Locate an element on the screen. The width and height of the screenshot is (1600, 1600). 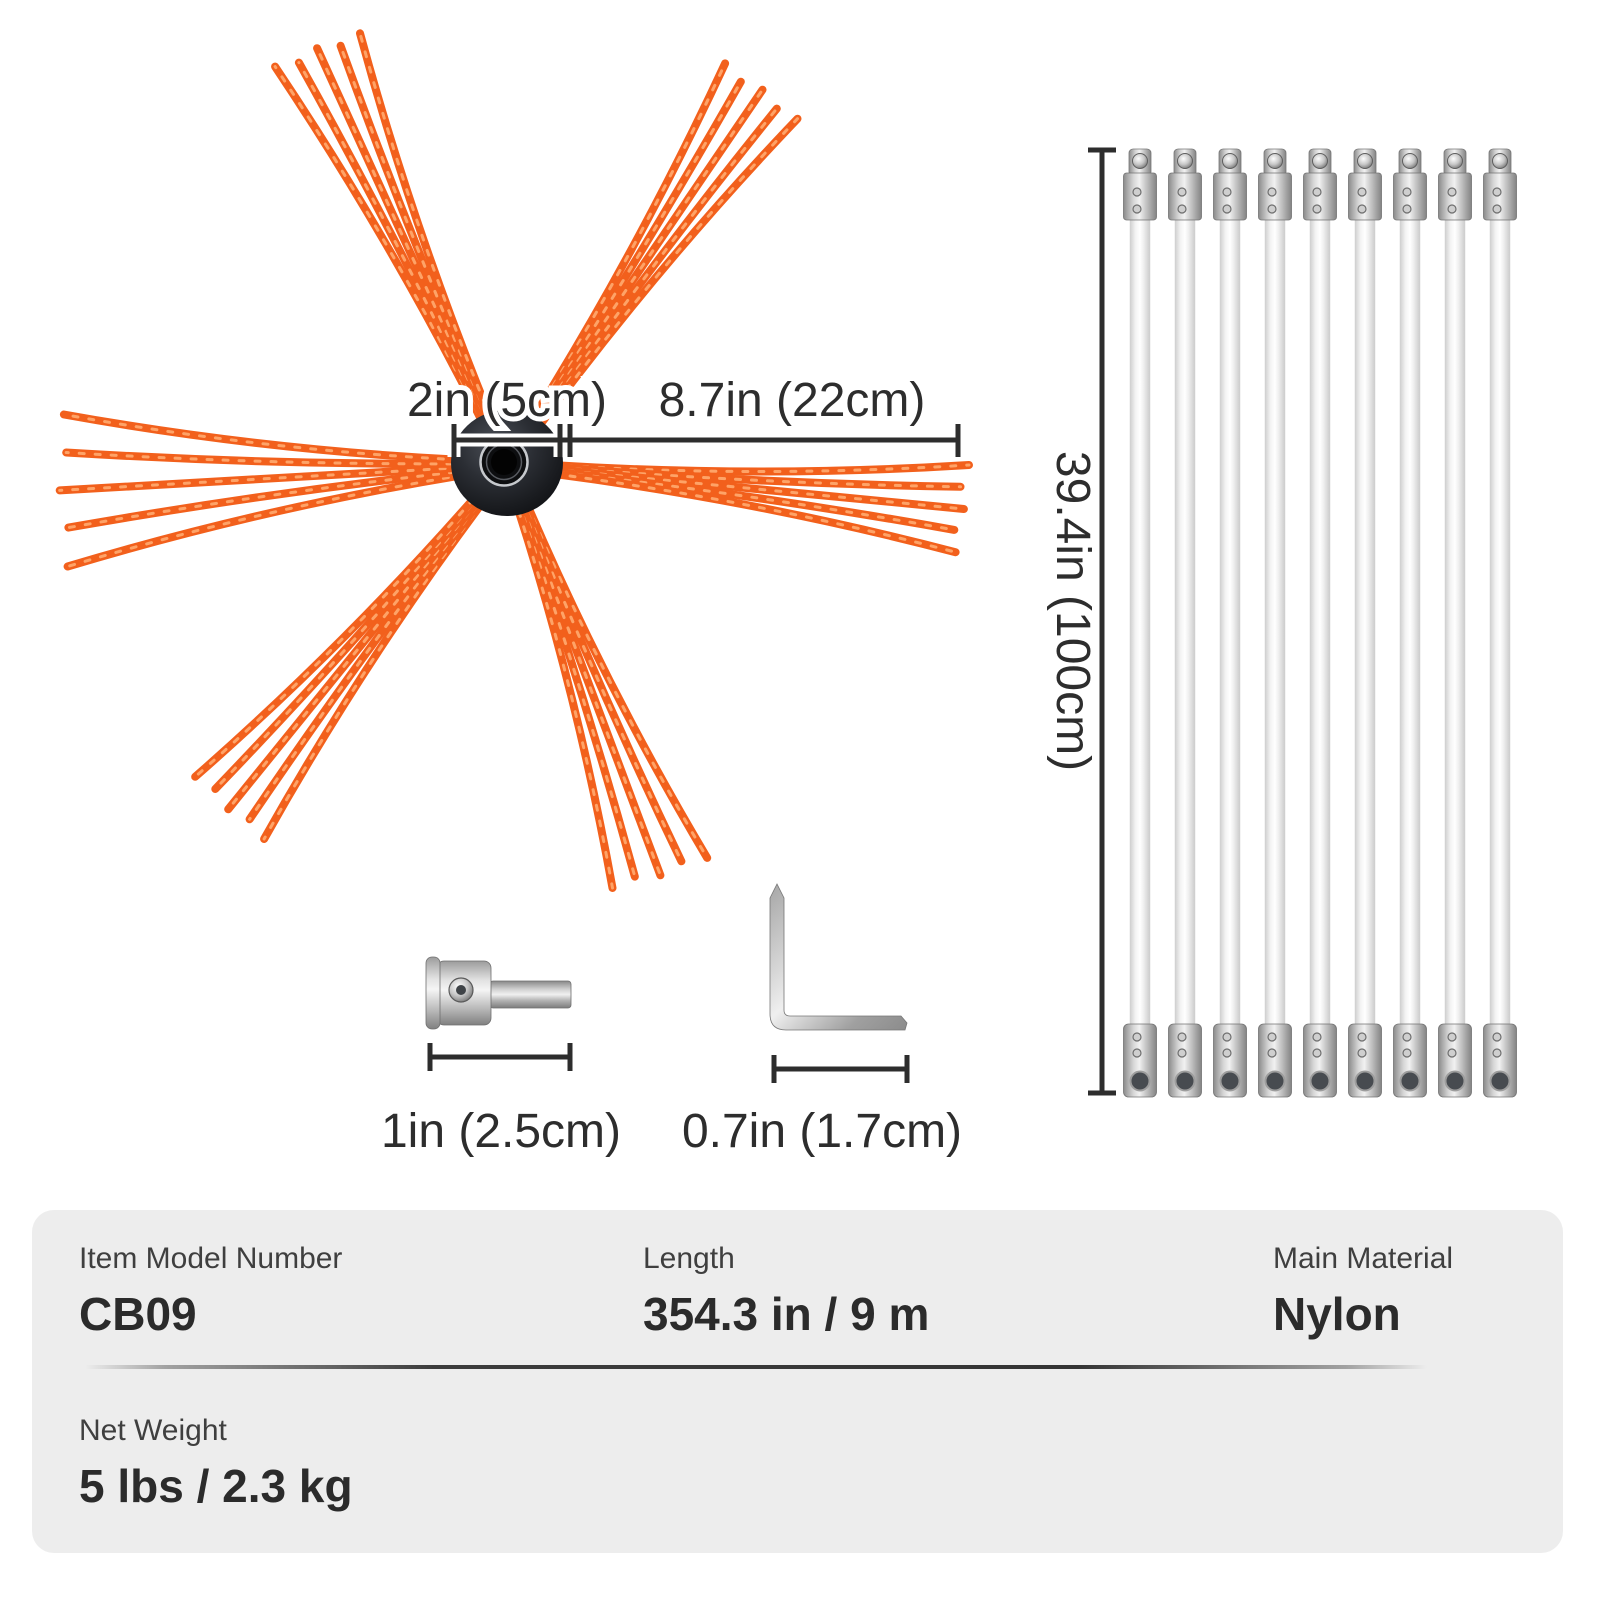
spec-label: Net Weight is located at coordinates (153, 1430).